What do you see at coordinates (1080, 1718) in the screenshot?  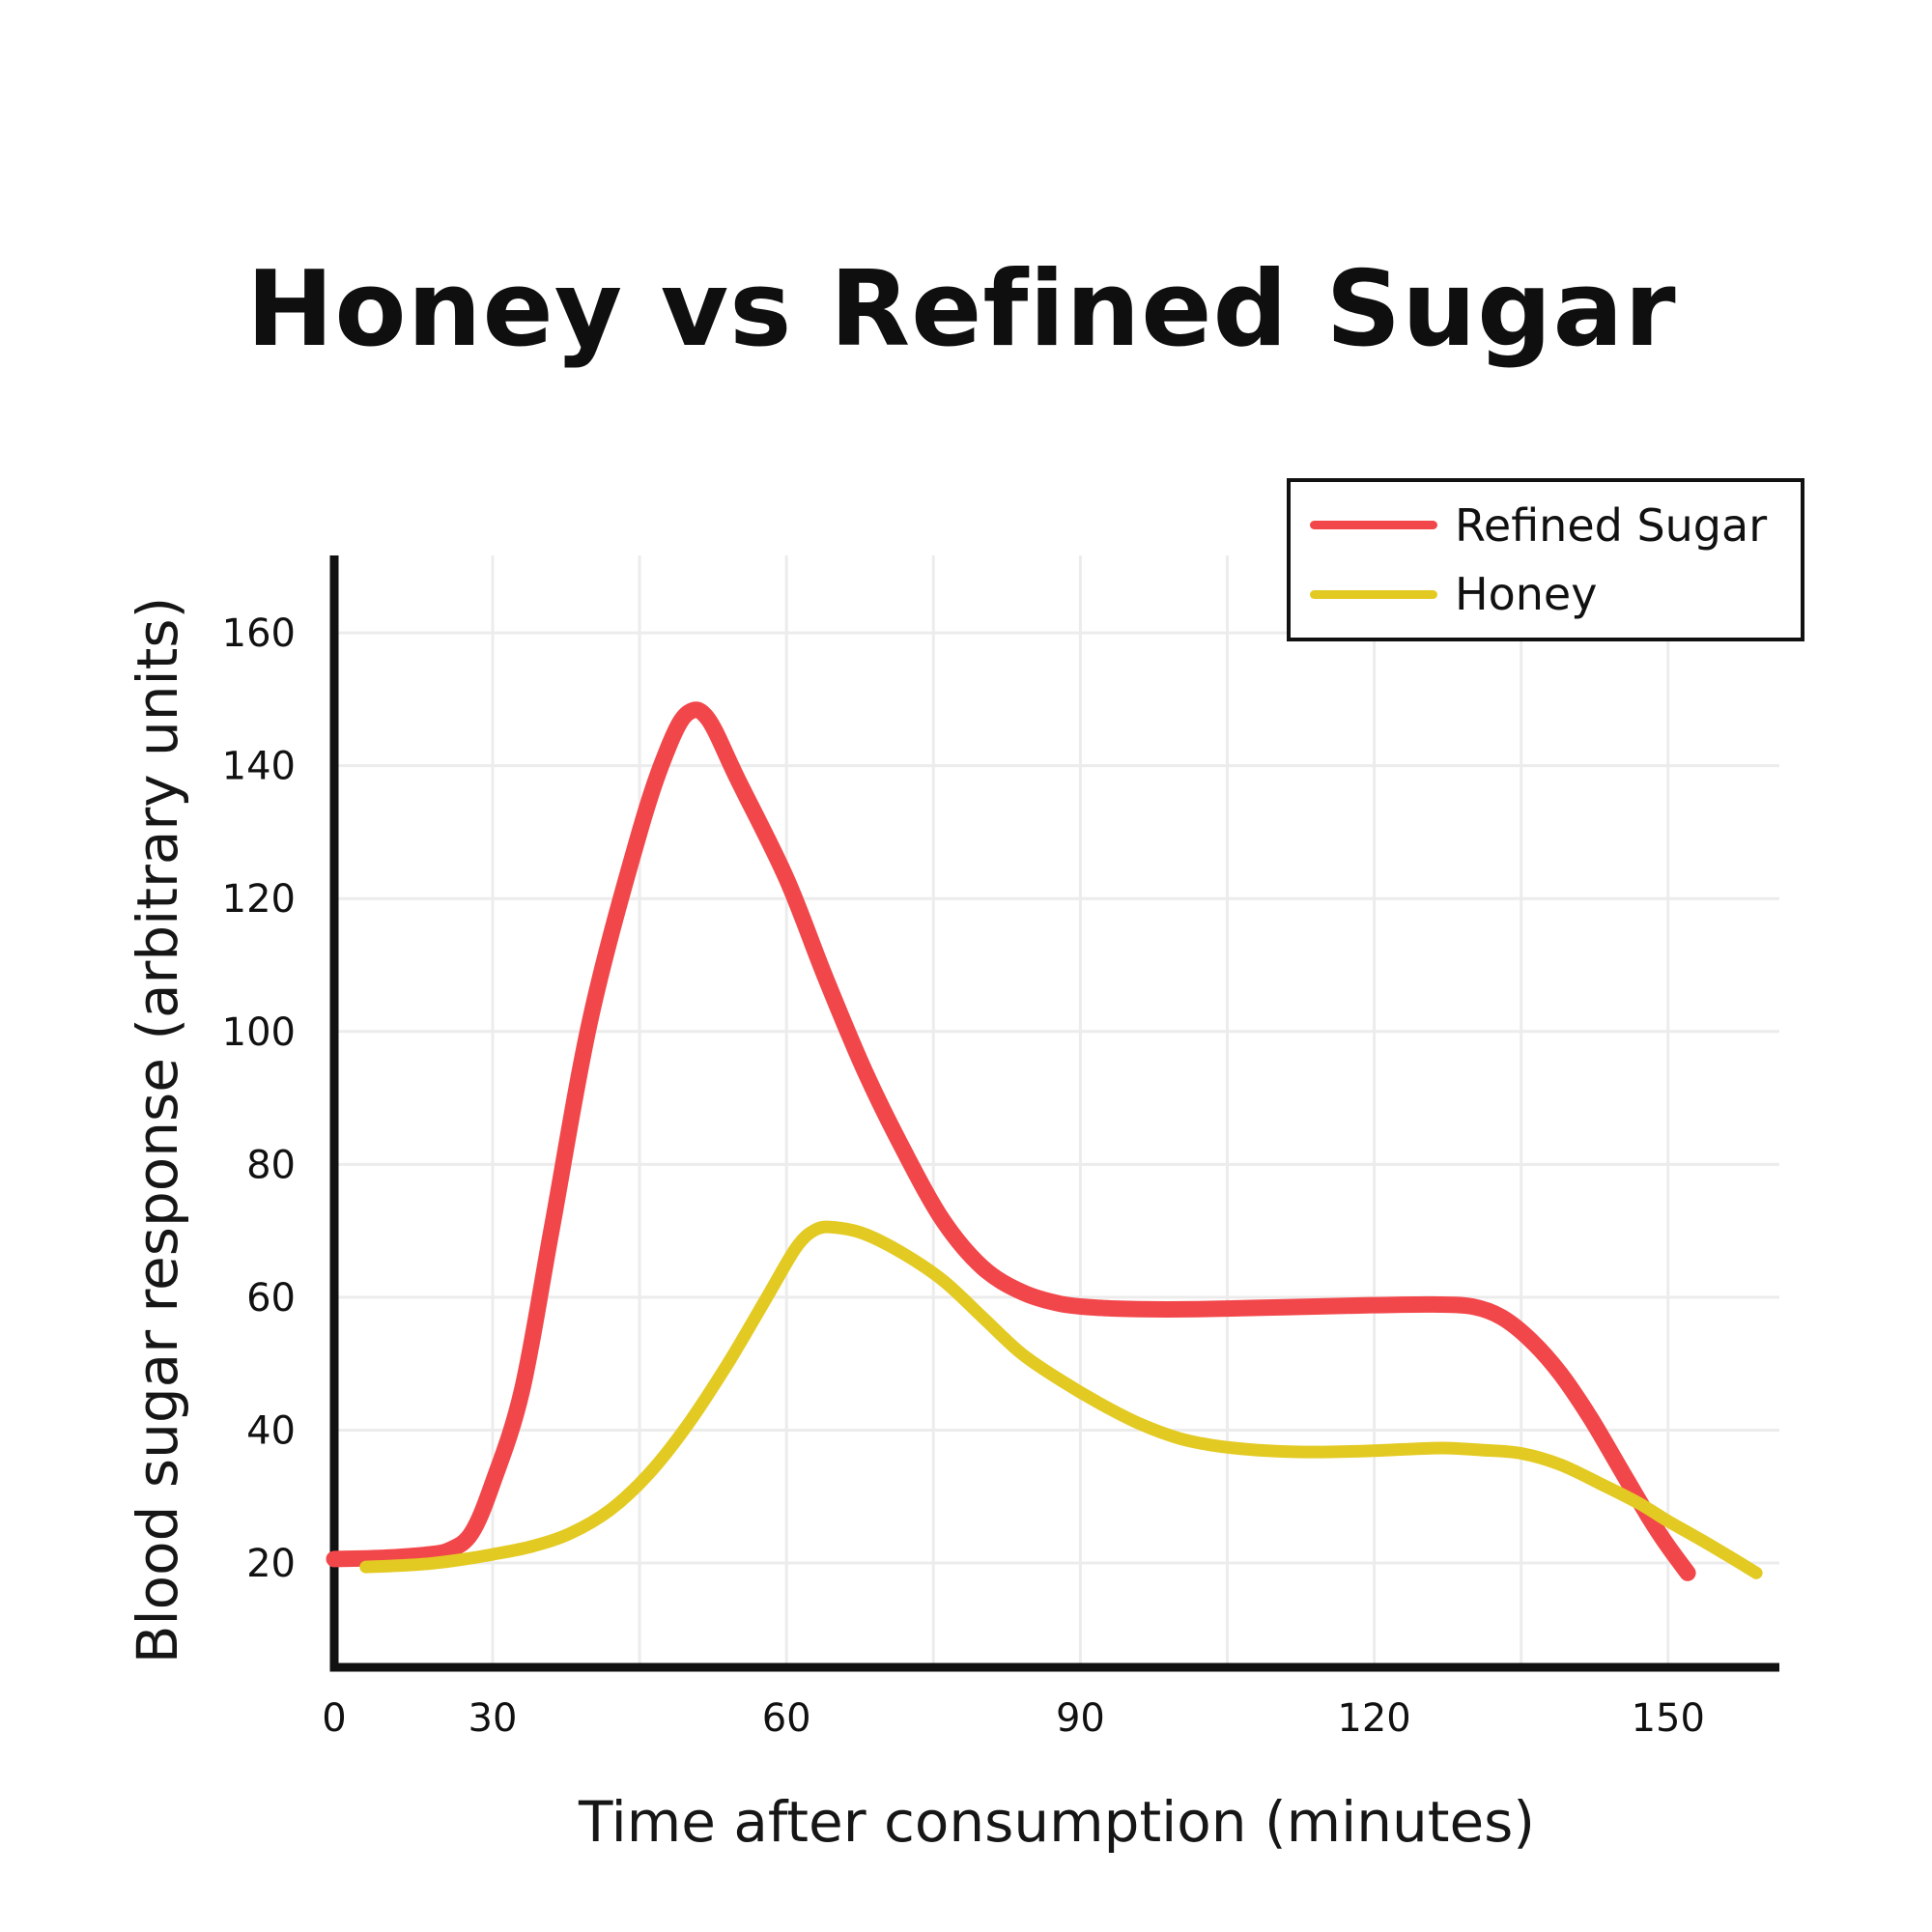 I see `x-tick-label: 90` at bounding box center [1080, 1718].